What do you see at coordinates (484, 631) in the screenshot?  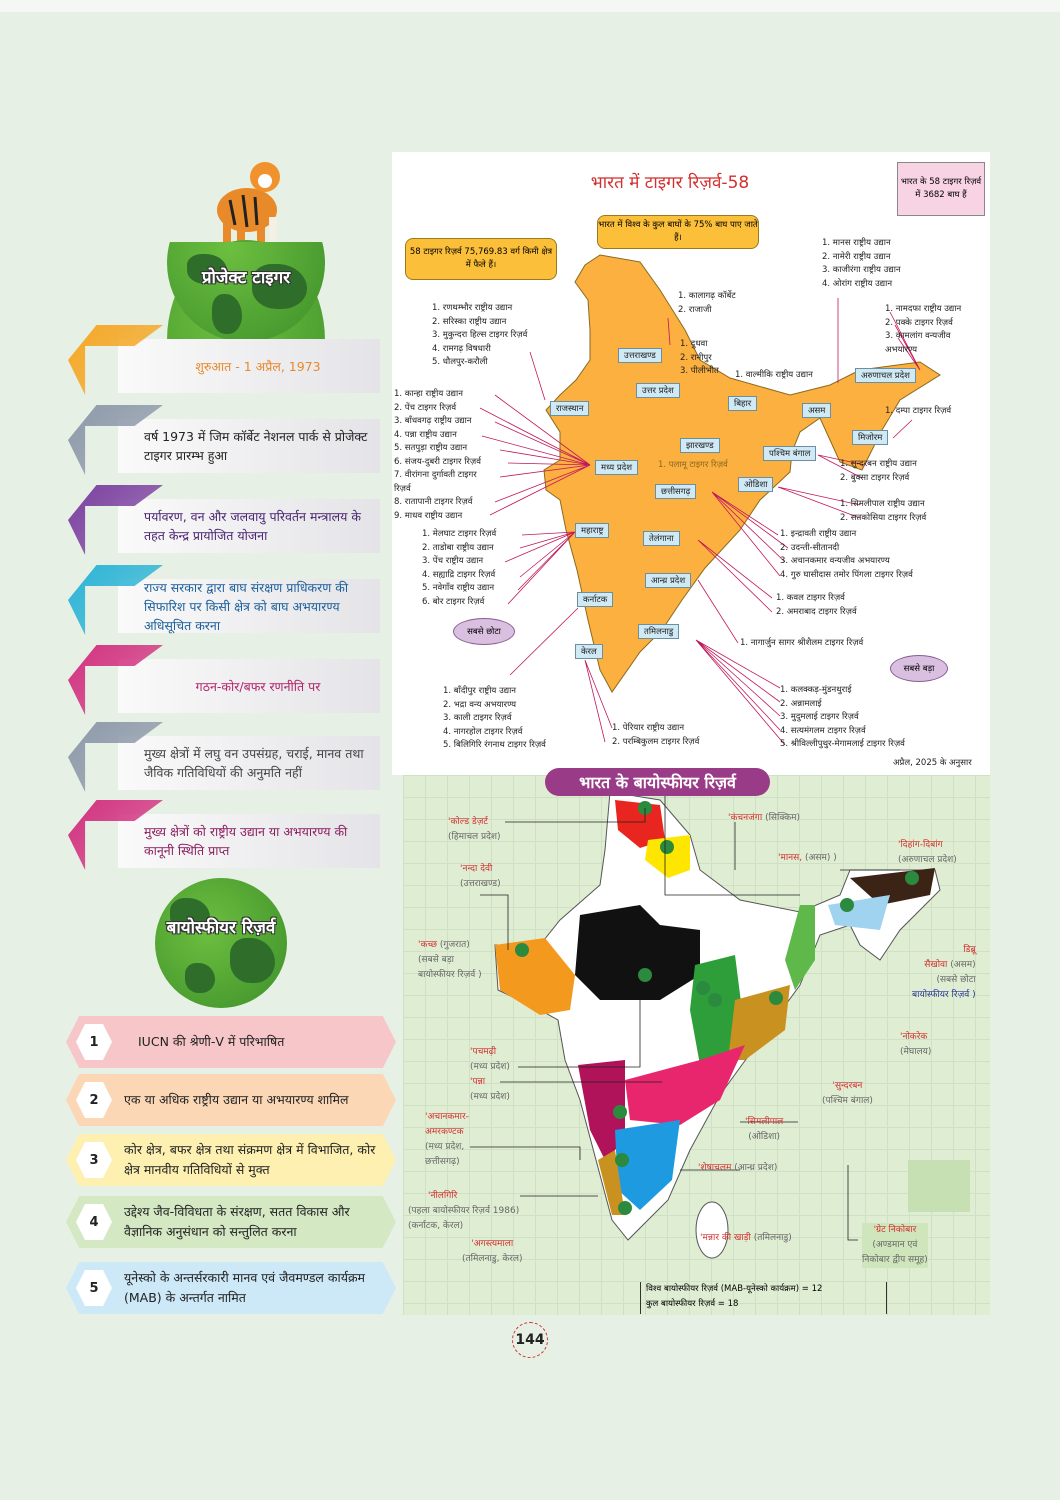 I see `smallest-callout: सबसे छोटा` at bounding box center [484, 631].